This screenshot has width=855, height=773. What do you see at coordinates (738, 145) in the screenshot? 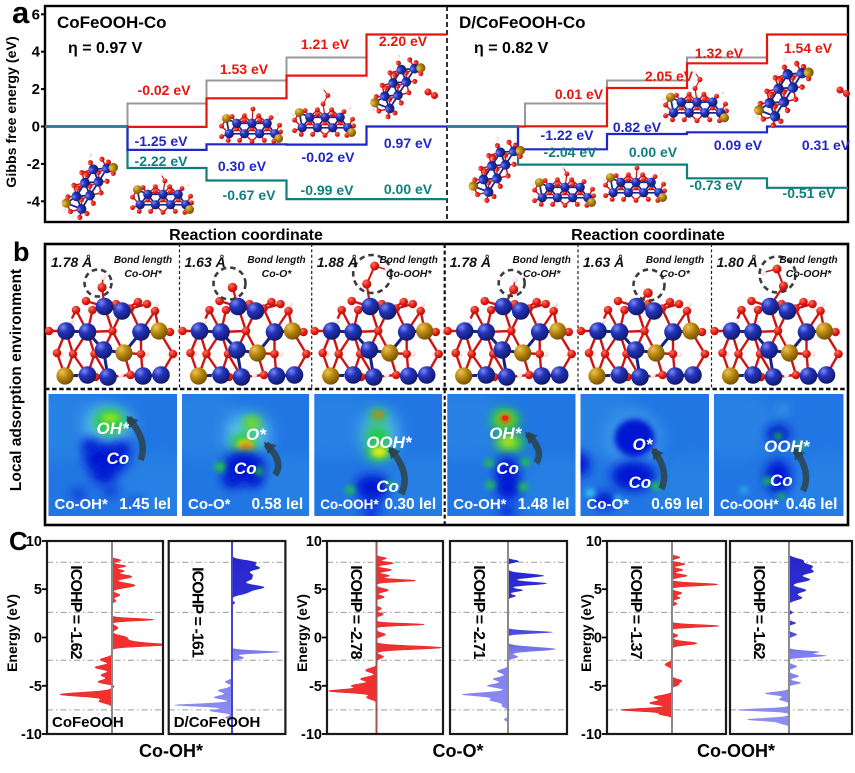
I see `svg-text: 0.09 eV` at bounding box center [738, 145].